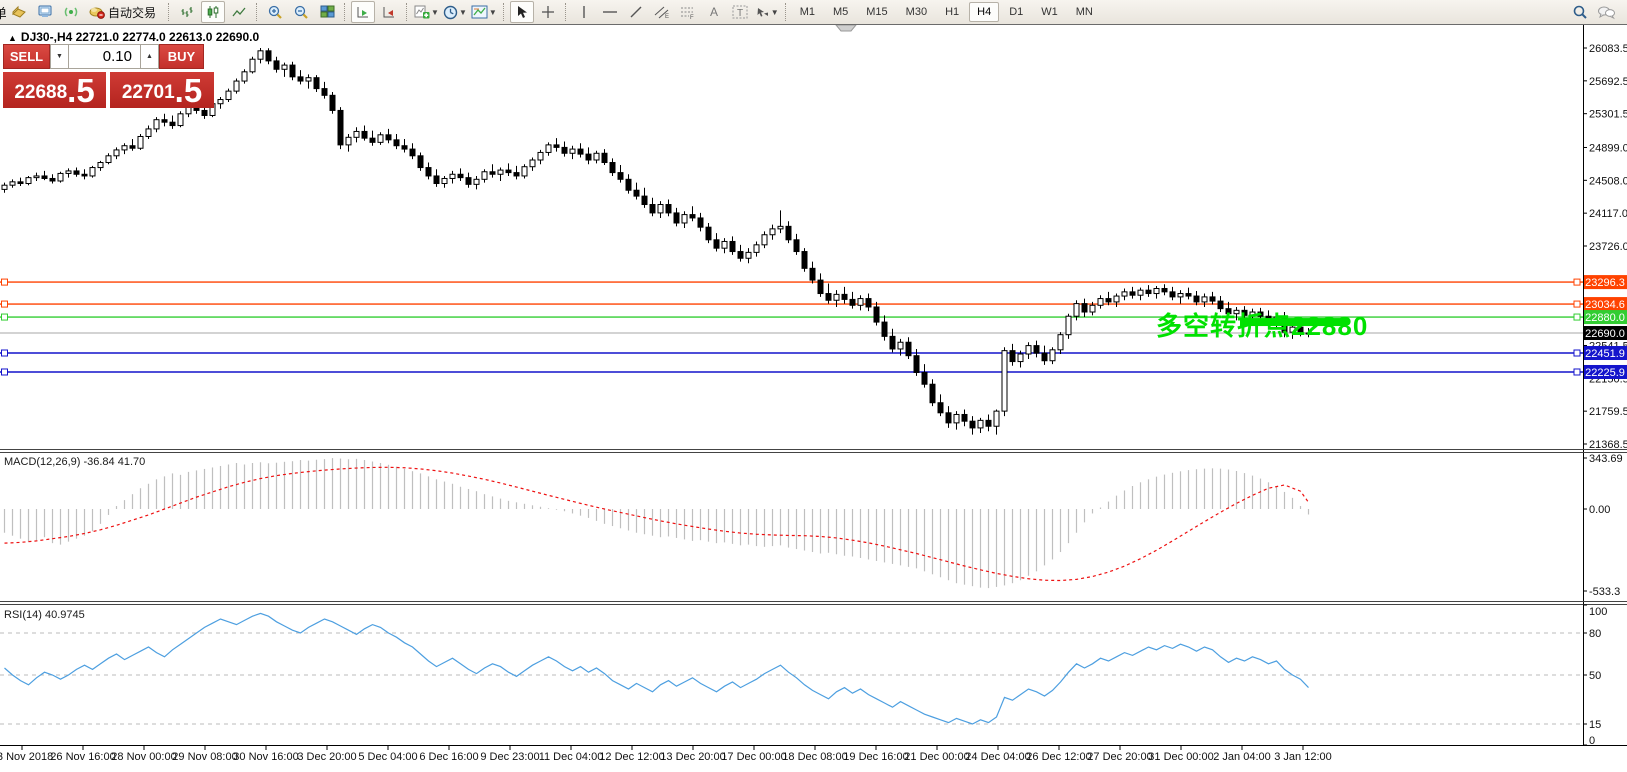 Image resolution: width=1627 pixels, height=772 pixels. Describe the element at coordinates (59, 56) in the screenshot. I see `volume-decrease-button: ▼` at that location.